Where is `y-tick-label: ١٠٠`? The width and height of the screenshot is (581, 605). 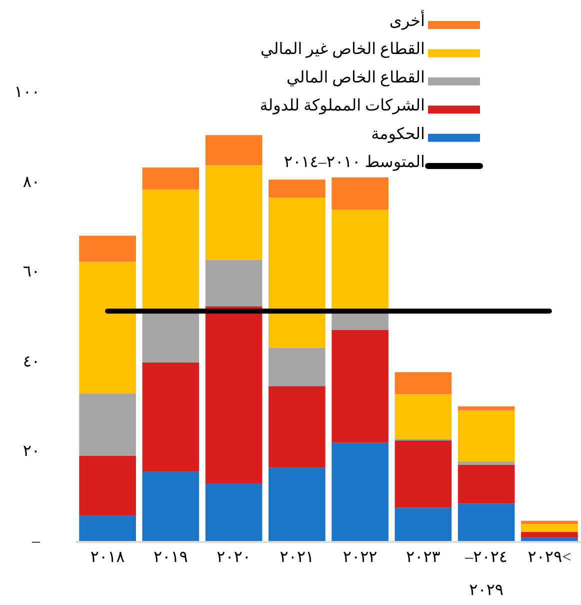
y-tick-label: ١٠٠ is located at coordinates (27, 92).